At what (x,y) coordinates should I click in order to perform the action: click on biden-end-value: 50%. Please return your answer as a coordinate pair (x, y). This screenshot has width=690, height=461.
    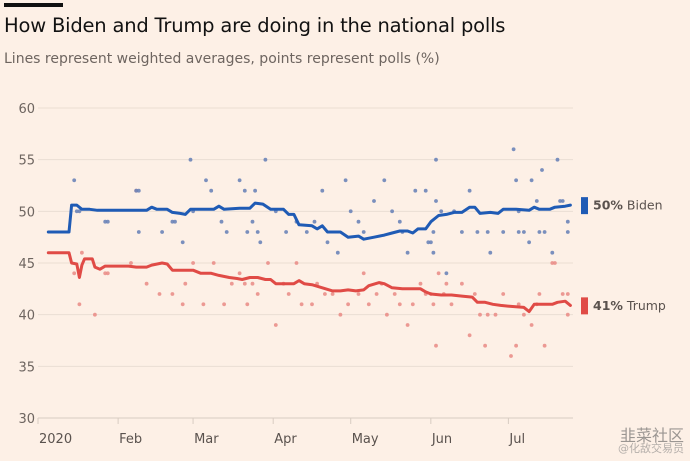
    Looking at the image, I should click on (608, 205).